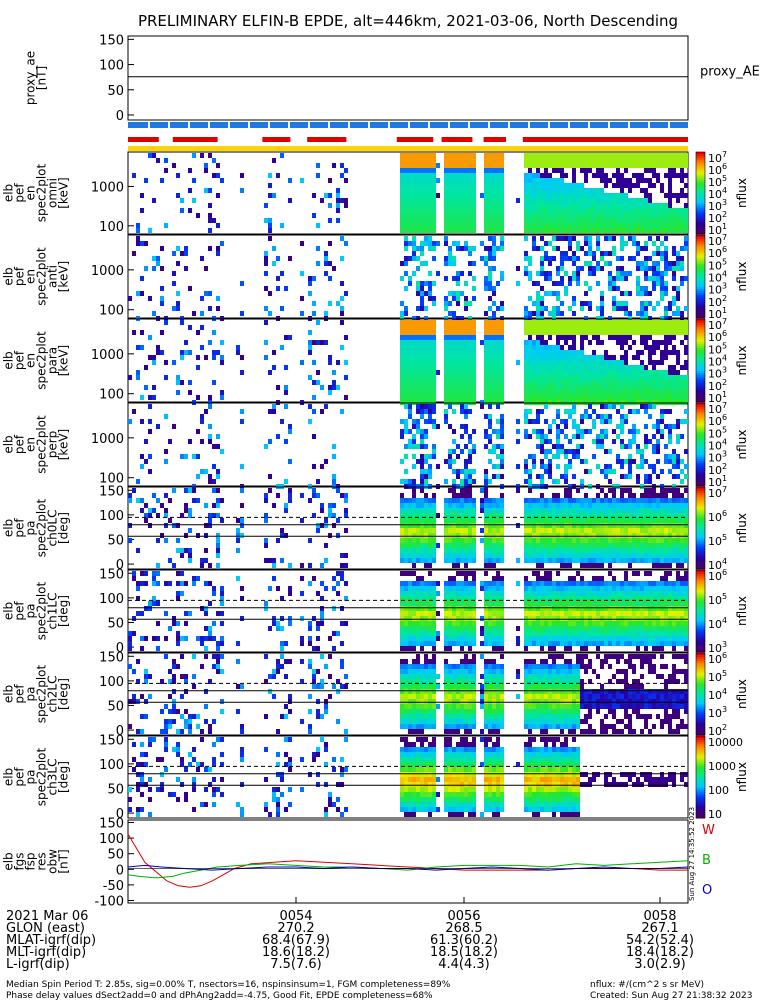 The image size is (775, 1000). I want to click on y-axis-label: elb, so click(9, 611).